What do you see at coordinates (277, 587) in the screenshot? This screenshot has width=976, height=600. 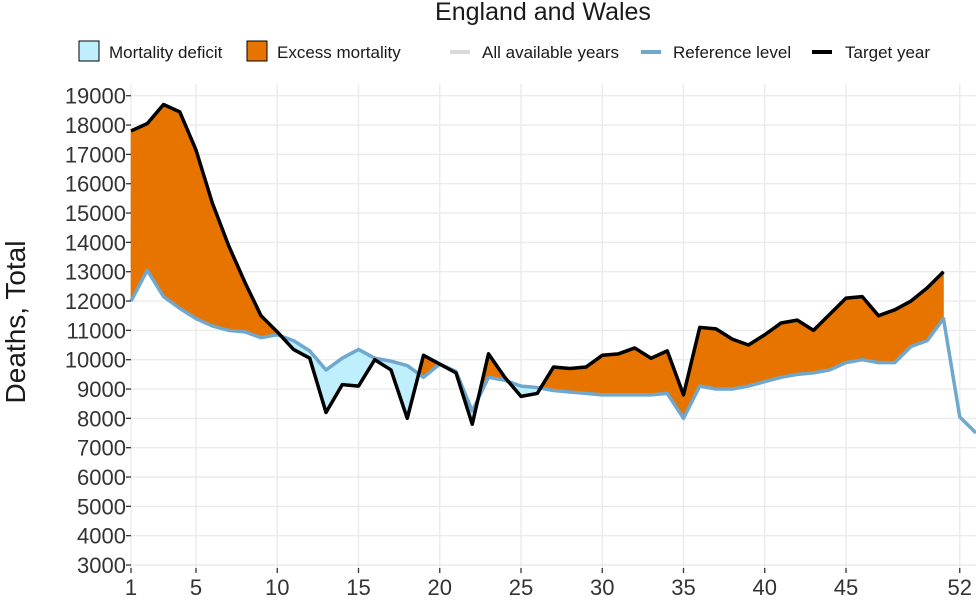 I see `x-tick-label-10: 10` at bounding box center [277, 587].